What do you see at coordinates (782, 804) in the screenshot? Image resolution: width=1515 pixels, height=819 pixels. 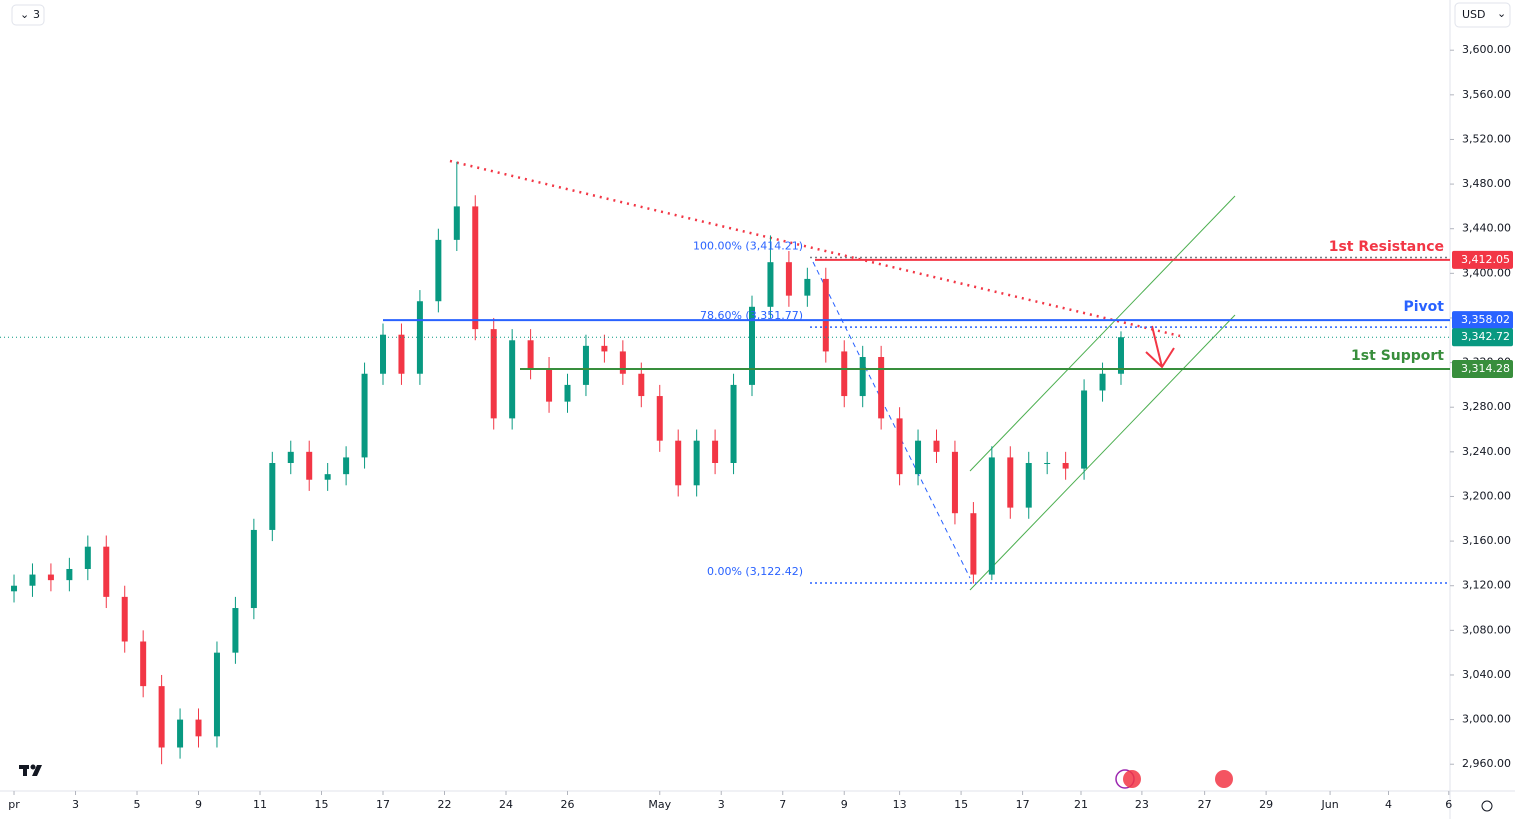 I see `x-tick-label: 7` at bounding box center [782, 804].